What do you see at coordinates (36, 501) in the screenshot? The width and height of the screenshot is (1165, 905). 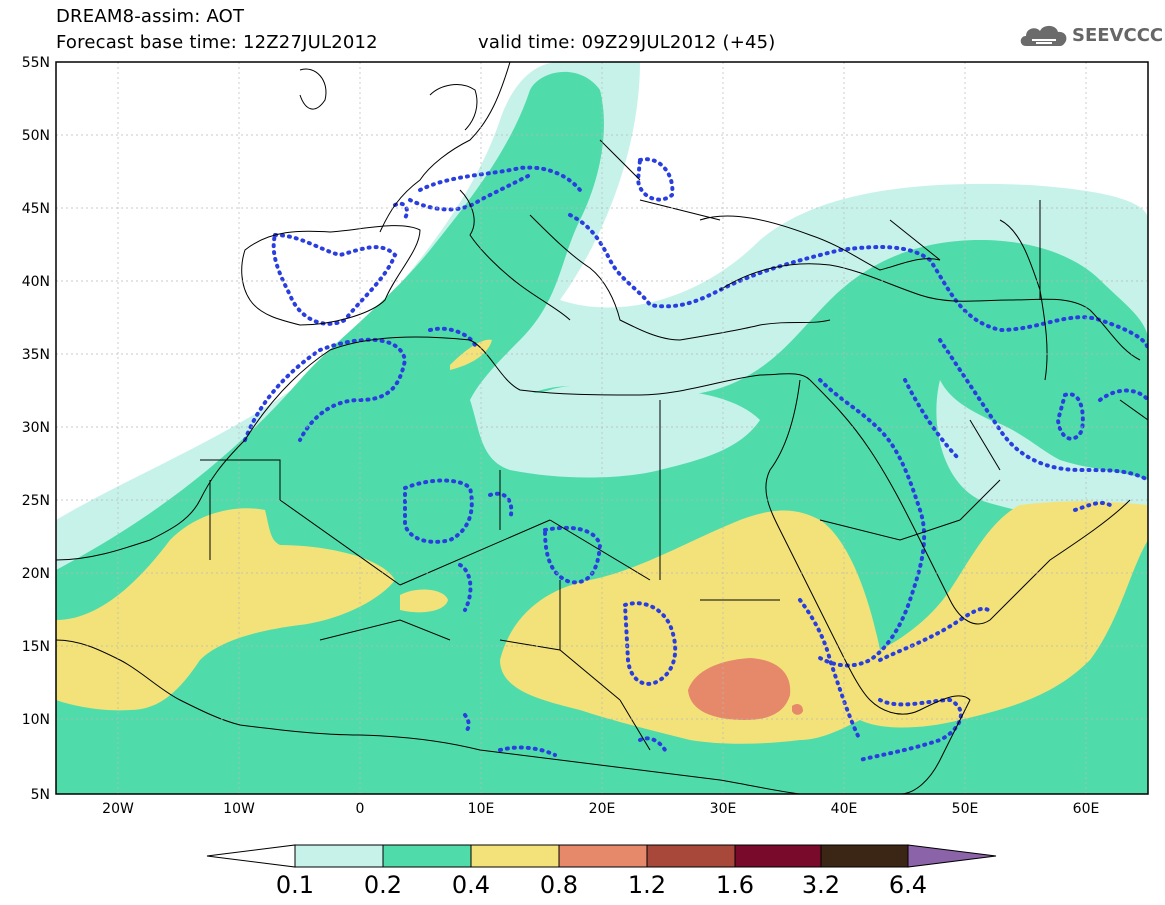 I see `lat-tick-label: 25N` at bounding box center [36, 501].